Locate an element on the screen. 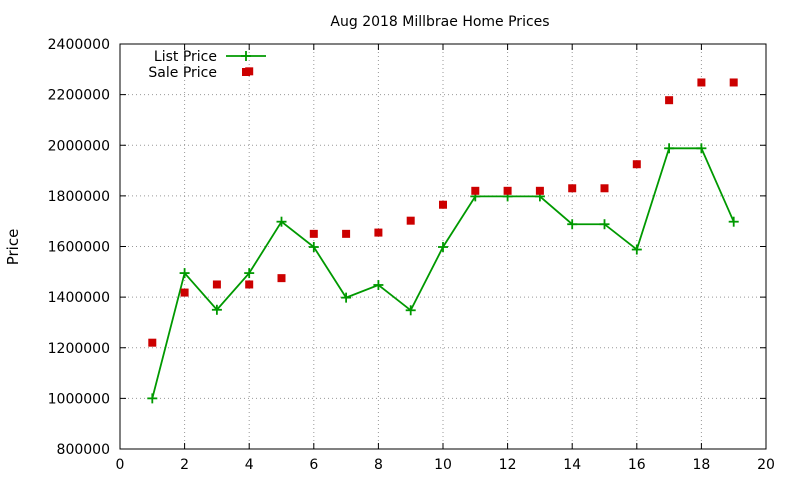 The height and width of the screenshot is (480, 800). legend-label: Sale Price is located at coordinates (182, 73).